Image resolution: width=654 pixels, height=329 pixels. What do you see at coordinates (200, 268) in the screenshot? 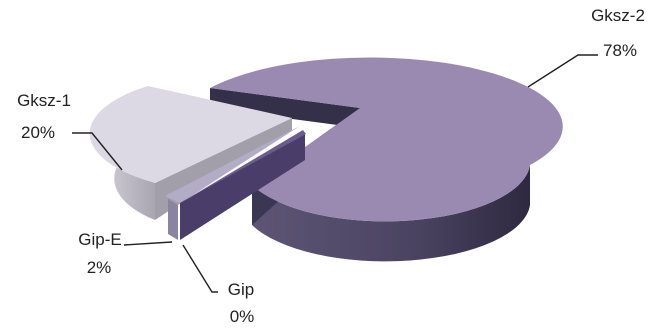
I see `leader-line-gip` at bounding box center [200, 268].